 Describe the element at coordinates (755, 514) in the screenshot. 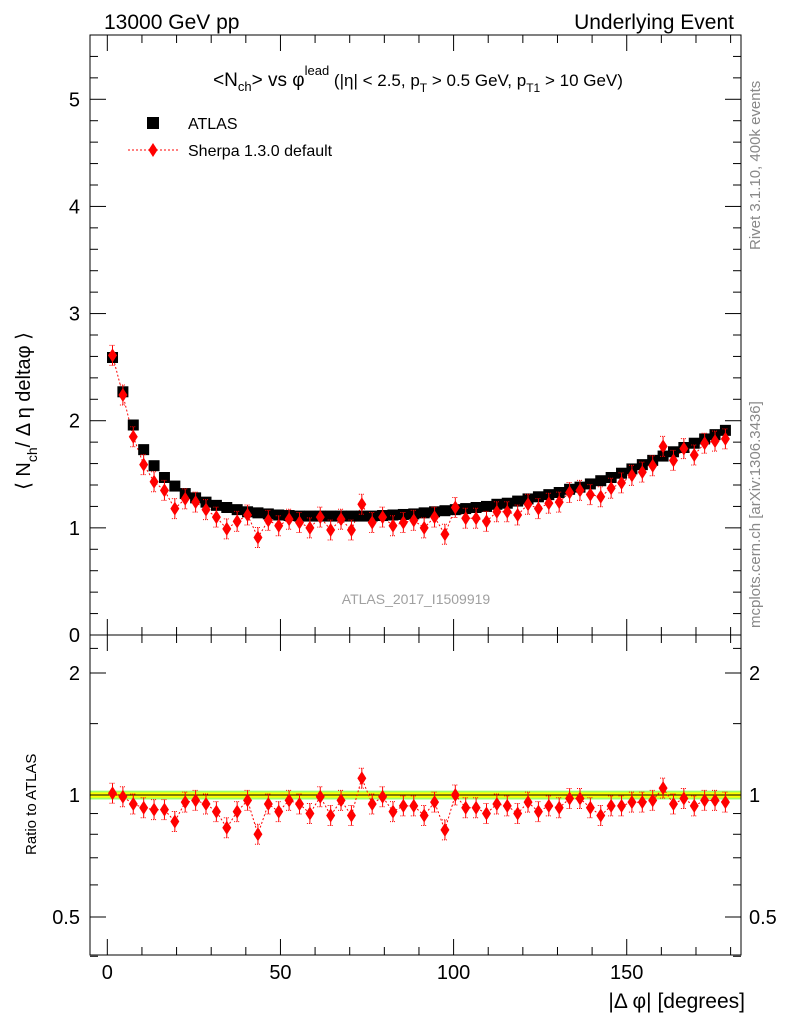

I see `mcplots-credit-text: mcplots.cern.ch [arXiv:1306.3436]` at that location.